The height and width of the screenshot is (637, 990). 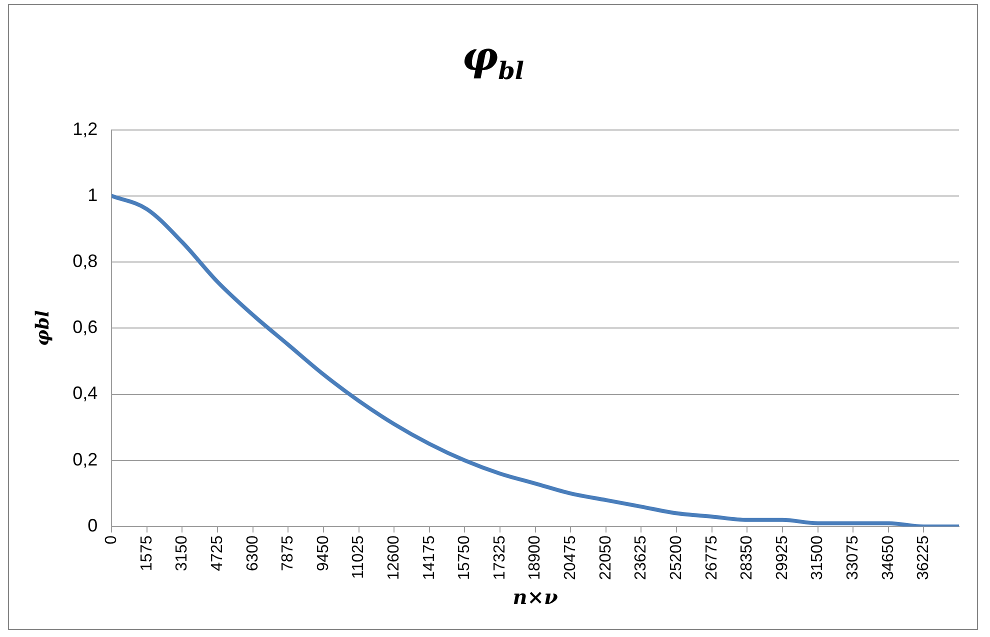 I want to click on x-tick-label: 9450, so click(x=323, y=553).